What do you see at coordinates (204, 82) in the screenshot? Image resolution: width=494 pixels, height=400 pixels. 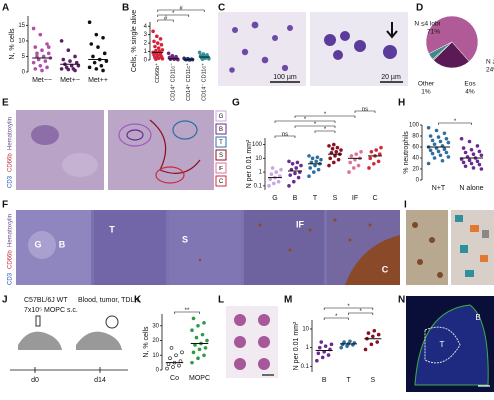 I see `x-tick-label: CD14⁻ CD11c⁺` at bounding box center [204, 82].